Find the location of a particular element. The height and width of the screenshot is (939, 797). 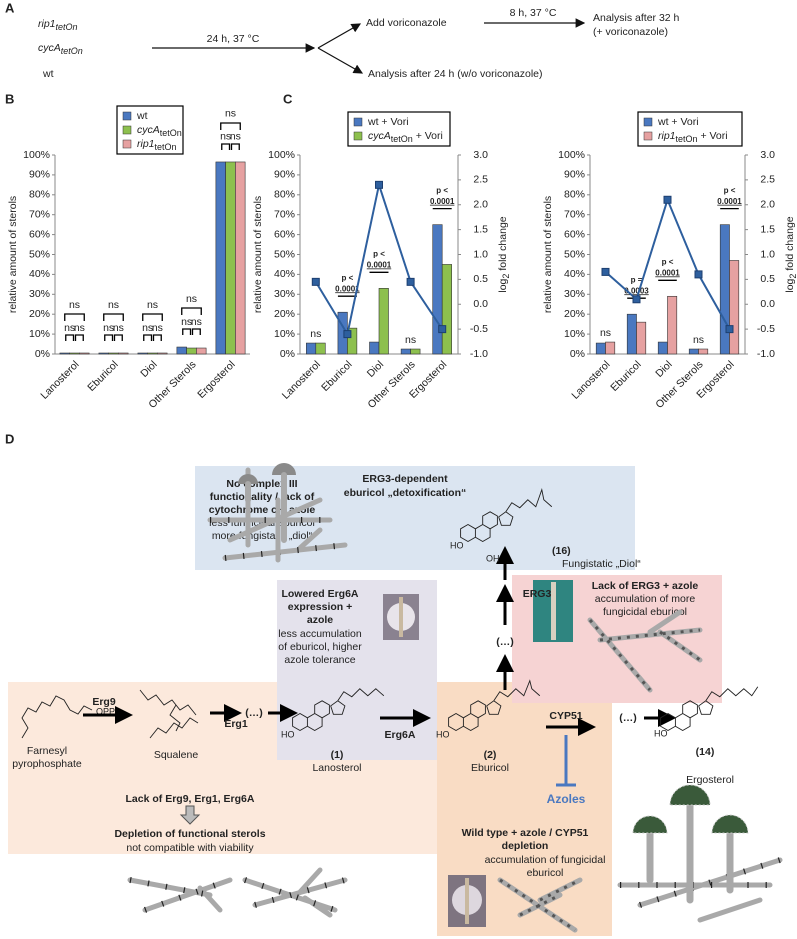

result-label: (+ voriconazole) is located at coordinates (630, 32).